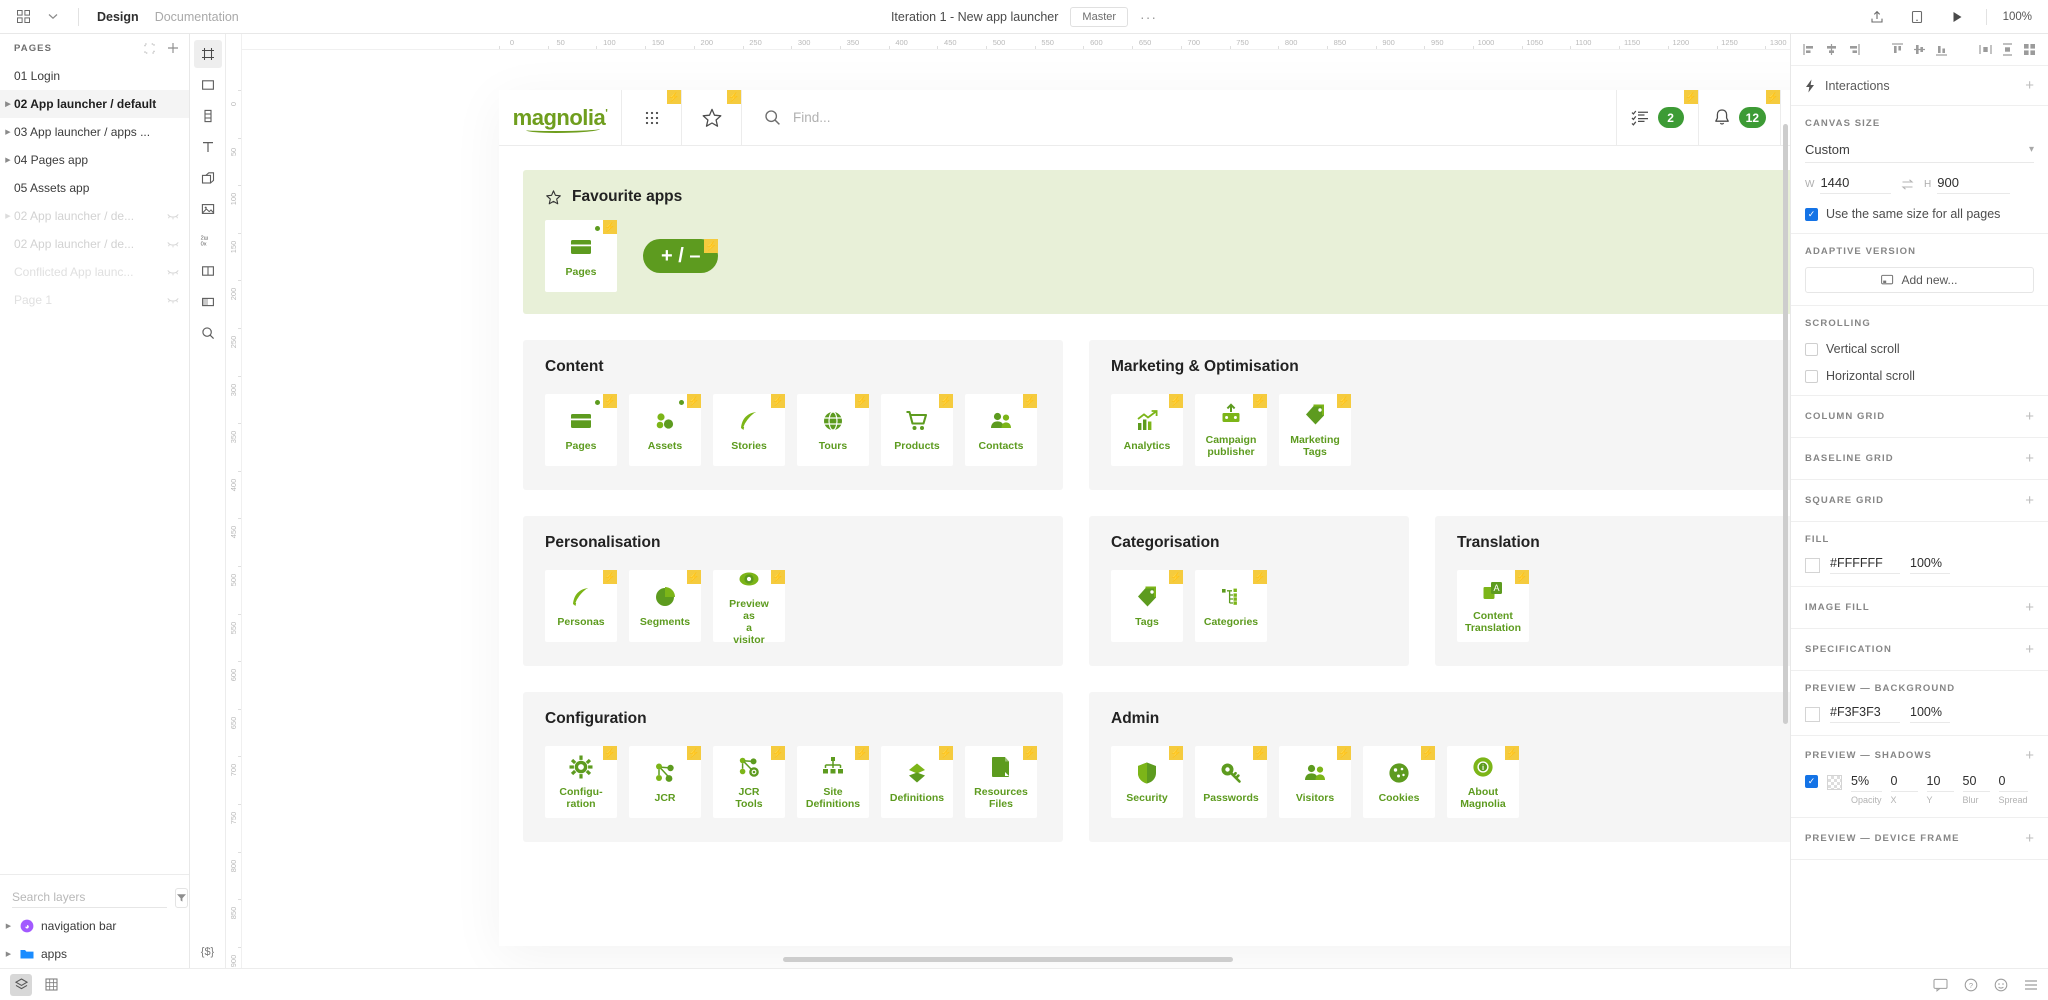  Describe the element at coordinates (1147, 430) in the screenshot. I see `app-tile: ⚡ Analytics` at that location.